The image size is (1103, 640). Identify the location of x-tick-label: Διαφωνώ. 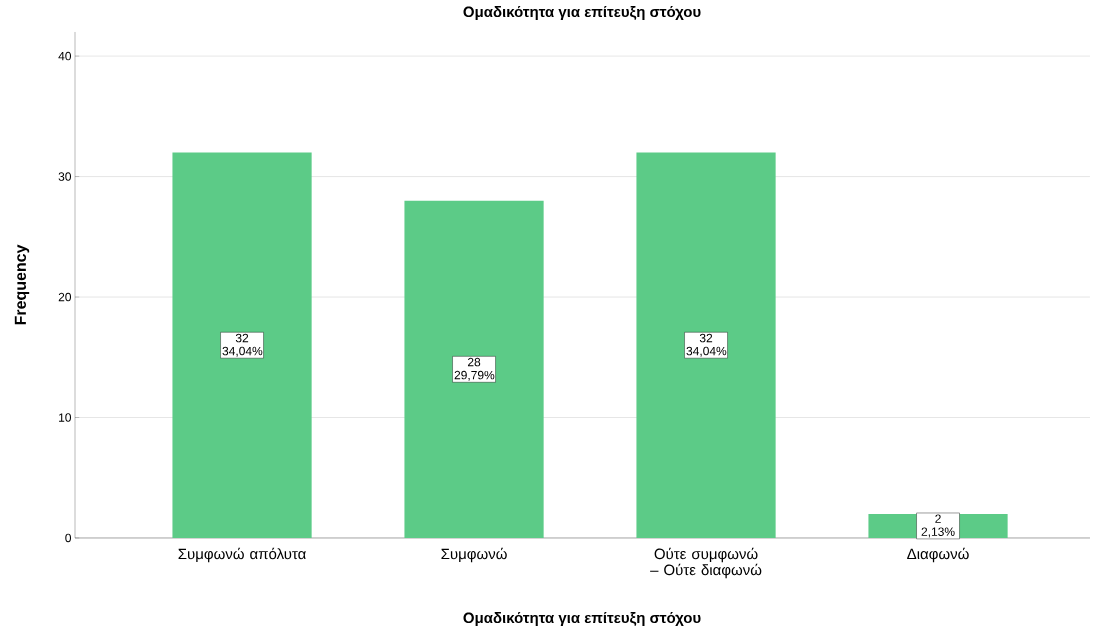
(938, 555).